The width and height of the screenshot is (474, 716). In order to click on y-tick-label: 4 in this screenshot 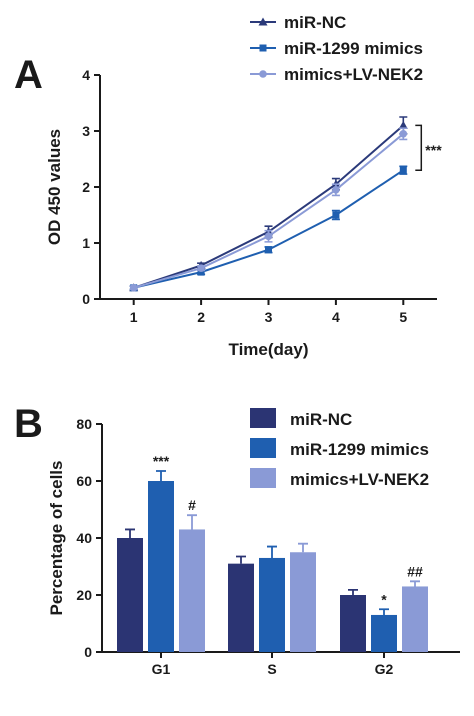, I will do `click(86, 75)`.